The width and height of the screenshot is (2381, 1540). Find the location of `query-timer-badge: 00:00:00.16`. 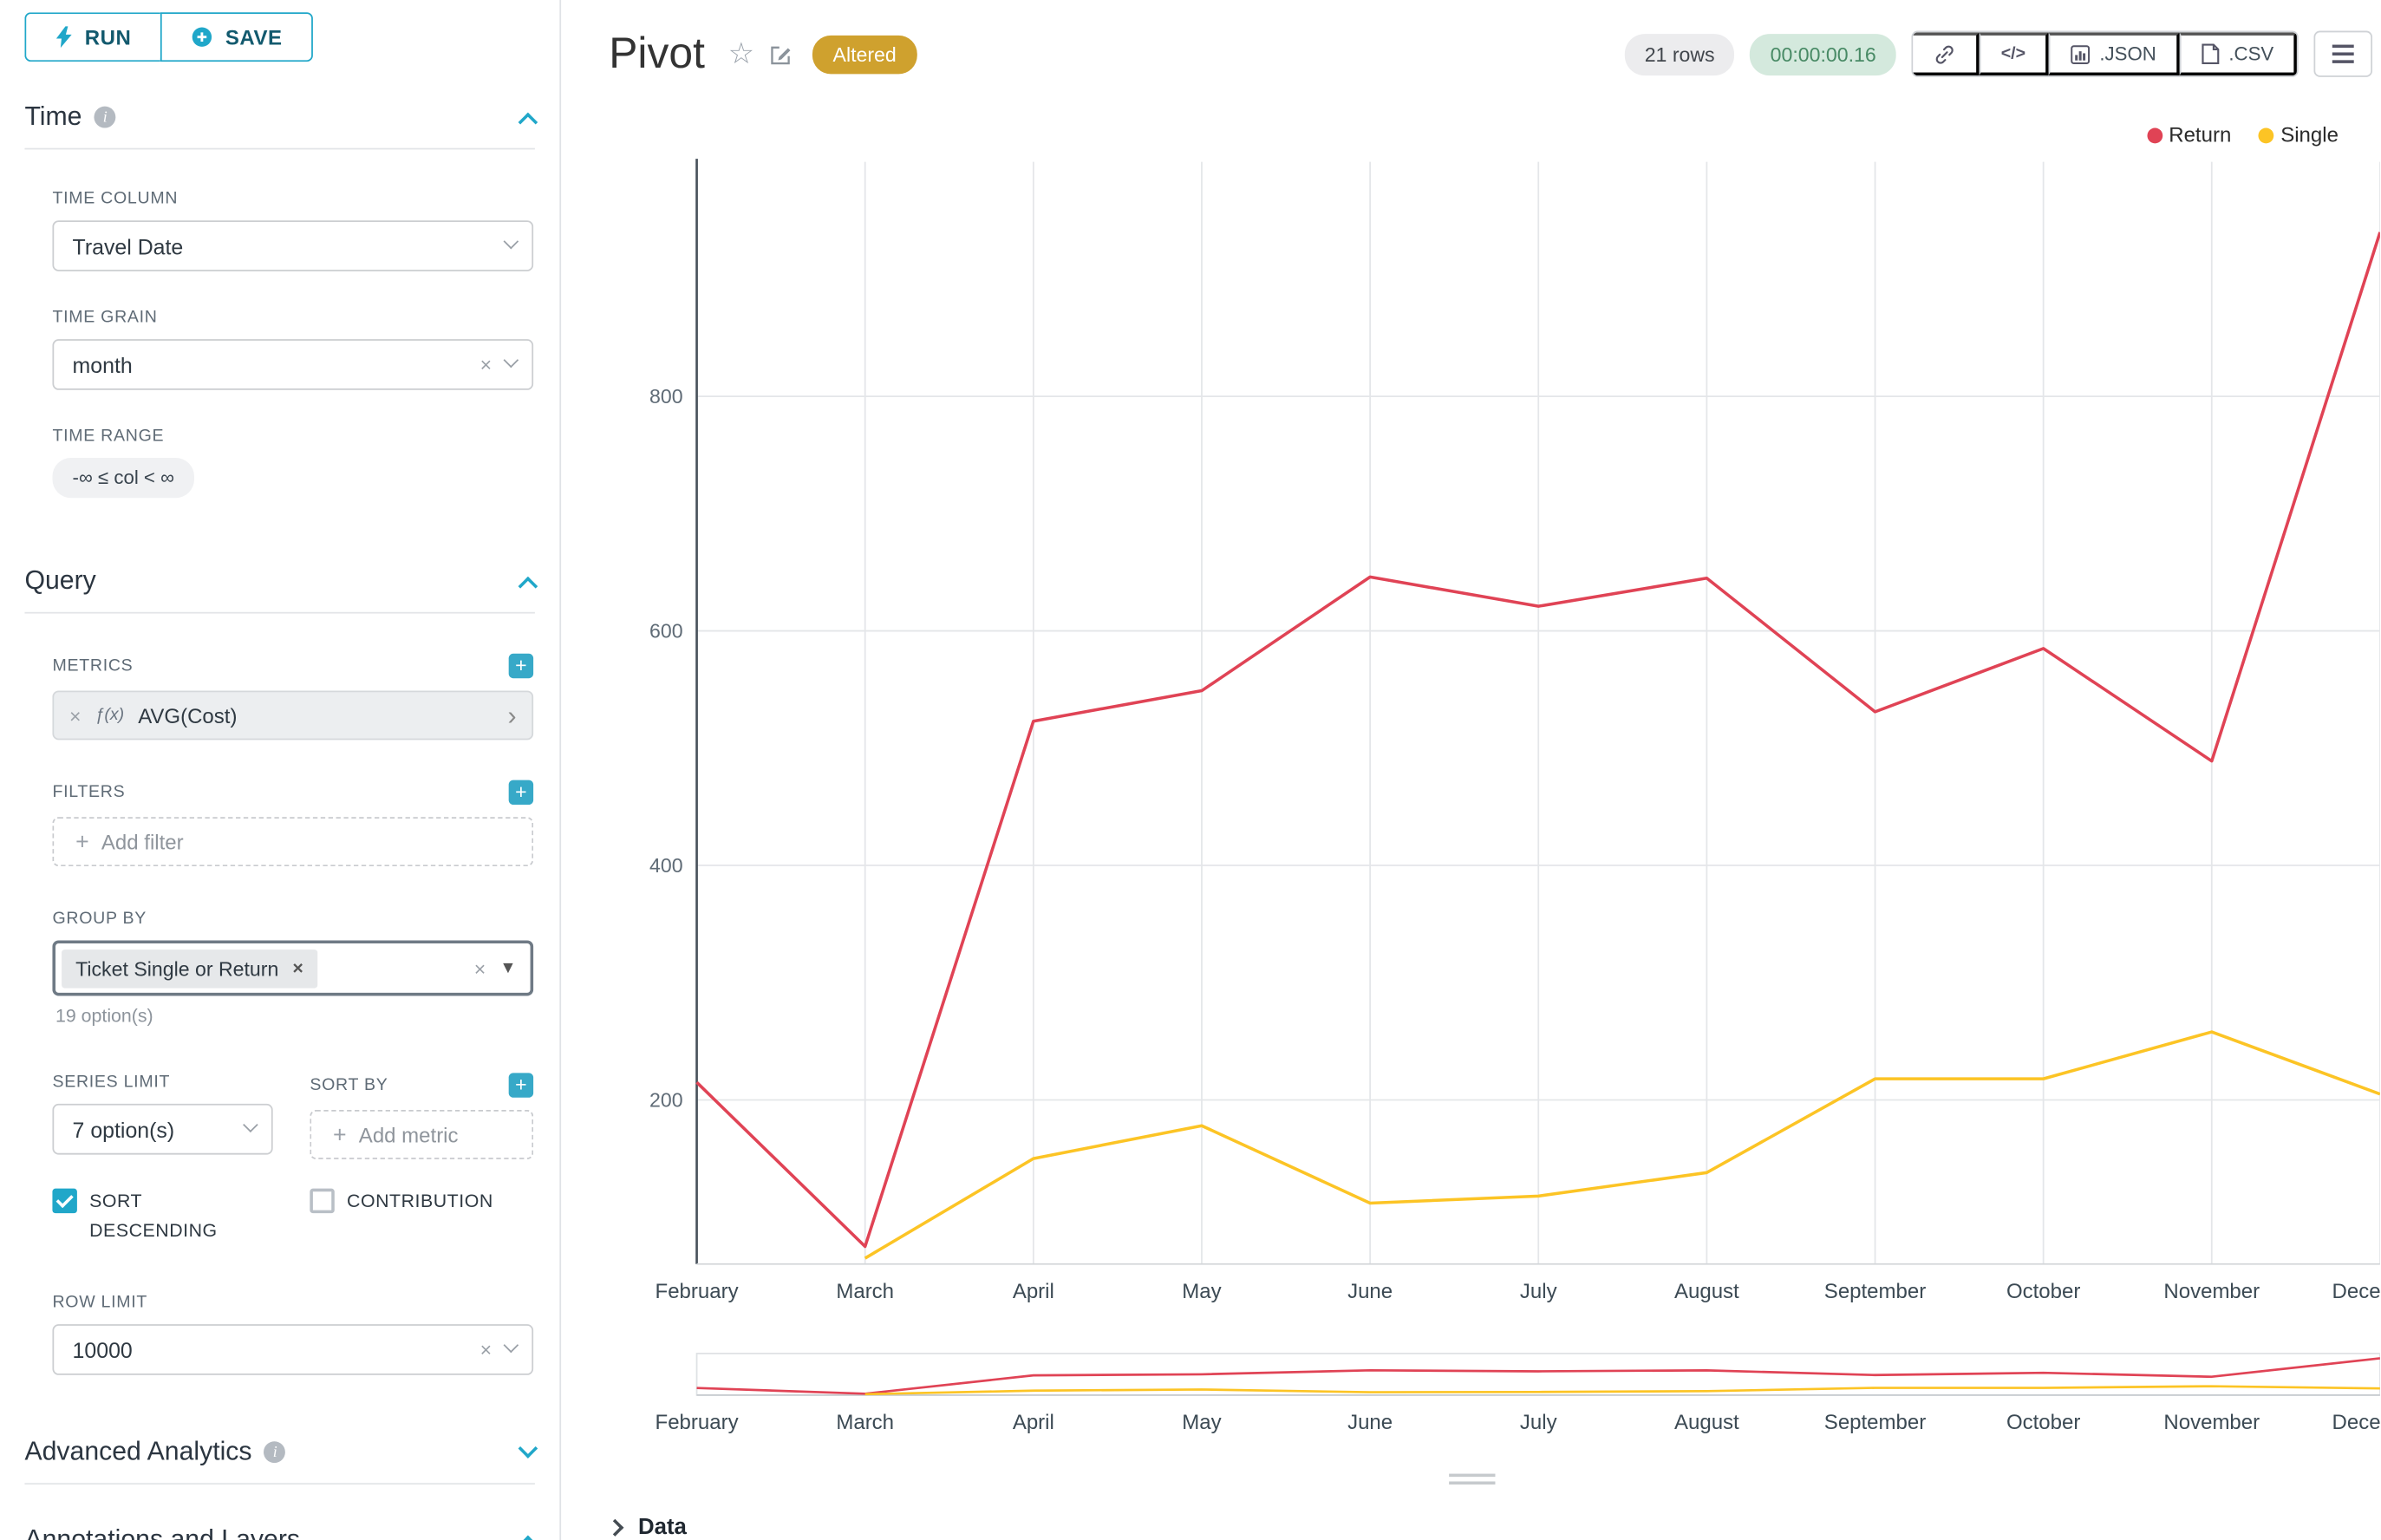

query-timer-badge: 00:00:00.16 is located at coordinates (1823, 54).